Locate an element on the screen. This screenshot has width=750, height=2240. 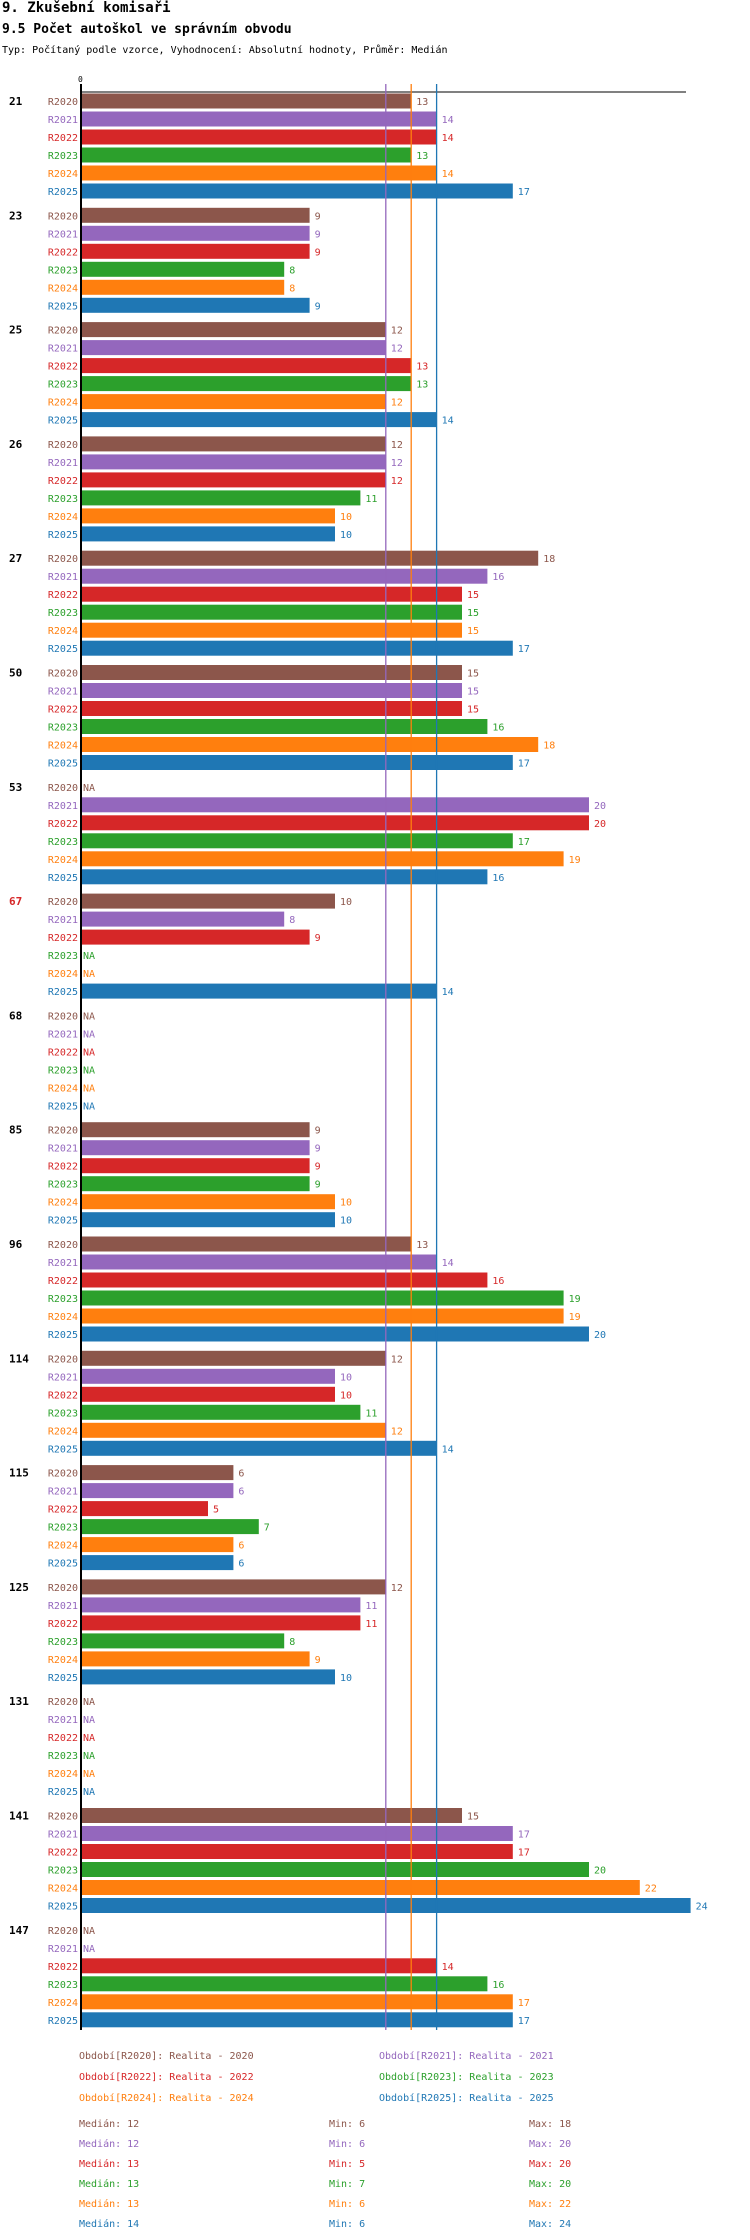
legend-item: Období[R2021]: Realita - 2021 is located at coordinates (466, 2056).